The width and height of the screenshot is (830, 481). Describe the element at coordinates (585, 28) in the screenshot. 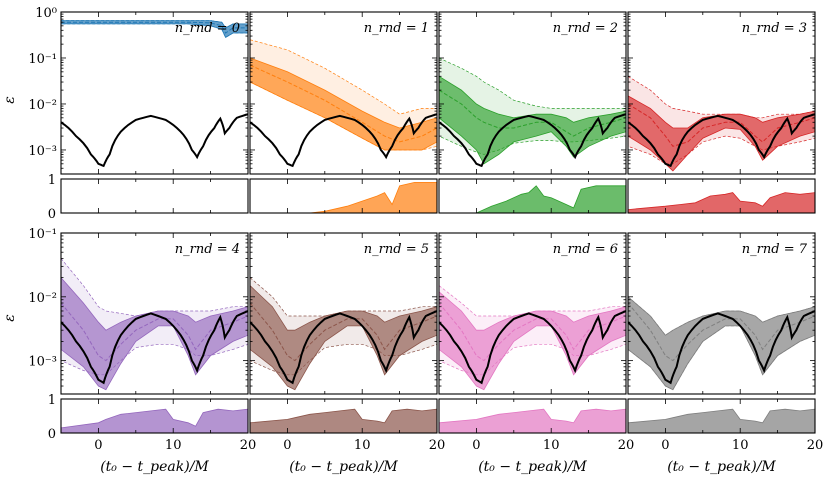

I see `panel-label: n_rnd = 2` at that location.